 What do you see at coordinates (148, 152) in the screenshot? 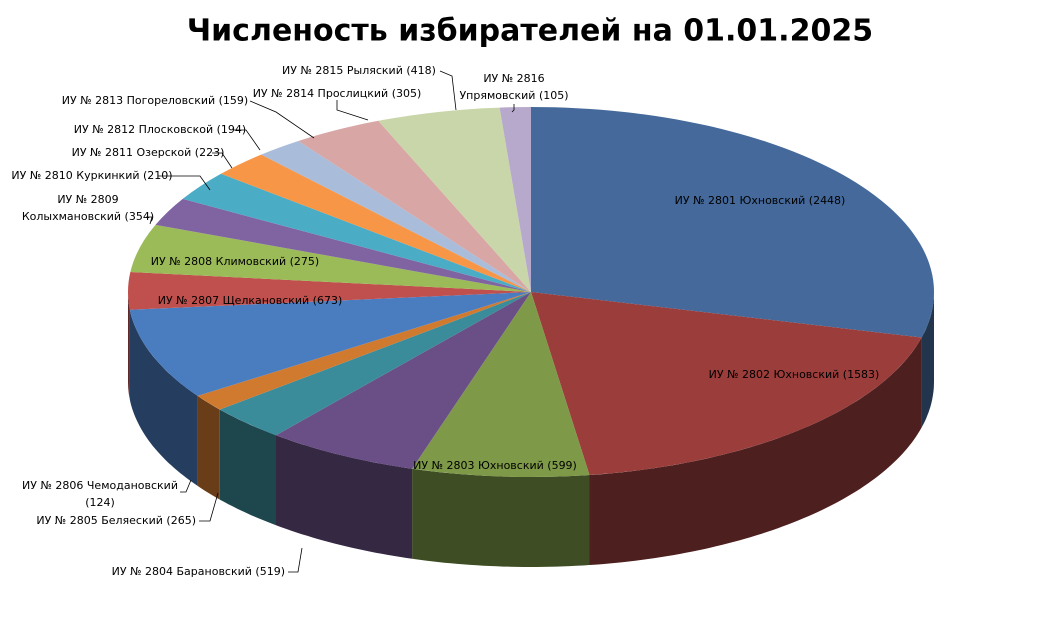
I see `data-label: ИУ № 2811 Озерской (223)` at bounding box center [148, 152].